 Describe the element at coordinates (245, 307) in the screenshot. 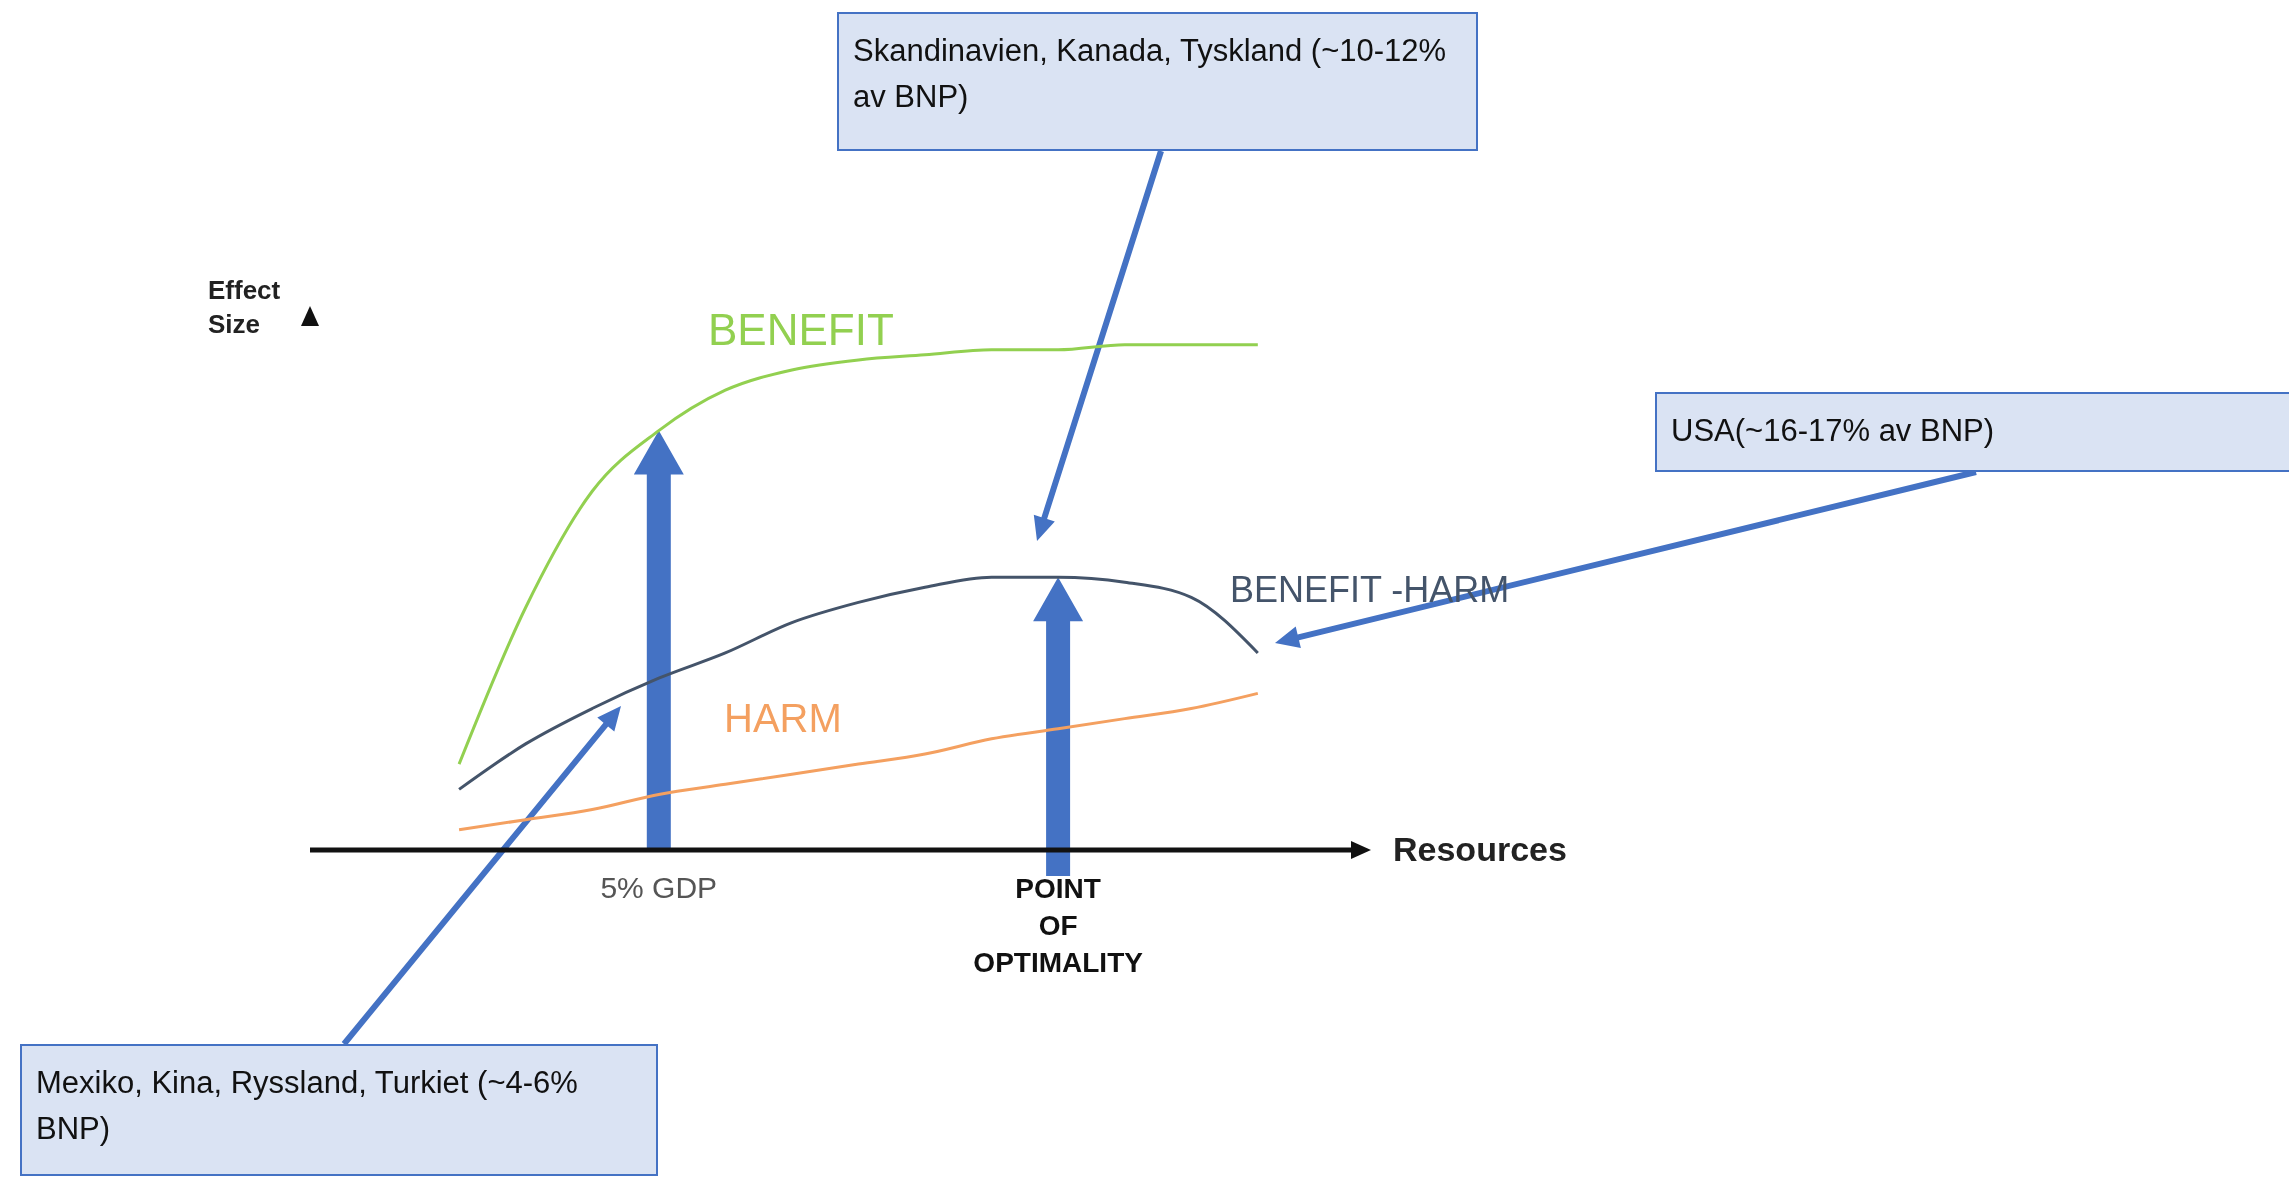

I see `y-axis-title: Effect Size` at that location.